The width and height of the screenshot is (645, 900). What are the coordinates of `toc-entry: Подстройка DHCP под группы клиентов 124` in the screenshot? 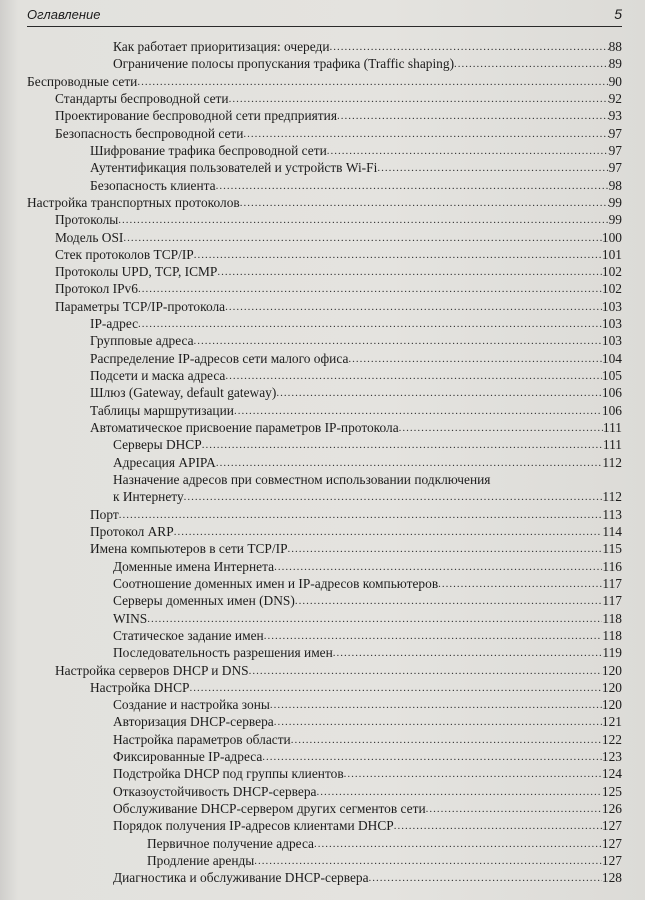 It's located at (367, 773).